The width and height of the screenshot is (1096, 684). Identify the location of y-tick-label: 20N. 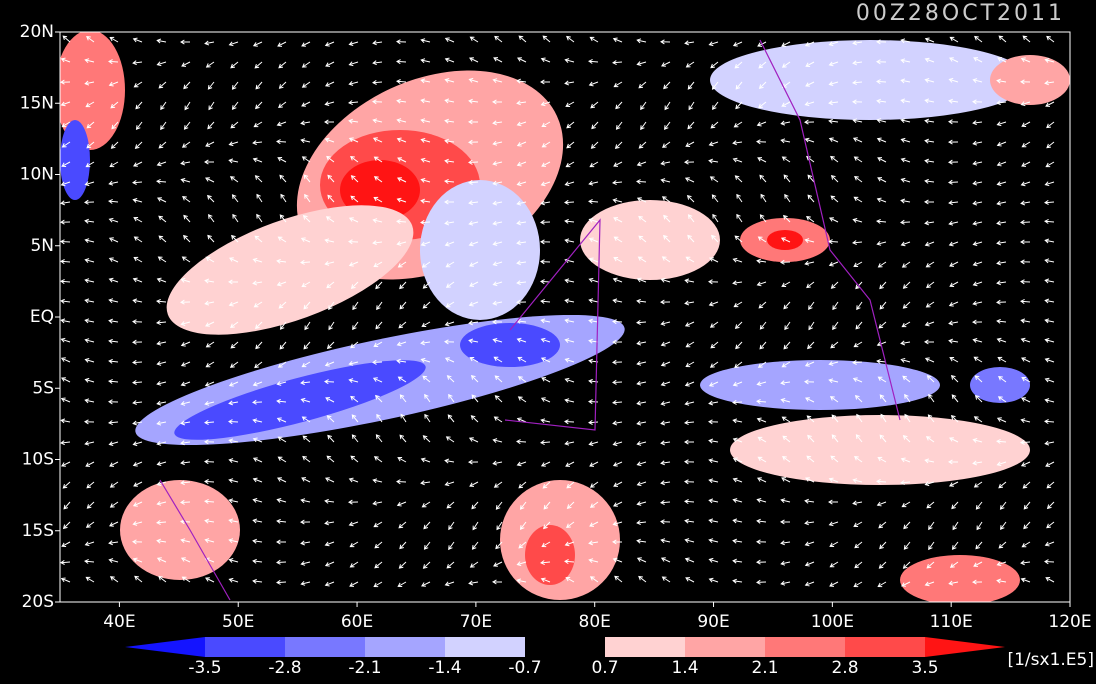
(37, 32).